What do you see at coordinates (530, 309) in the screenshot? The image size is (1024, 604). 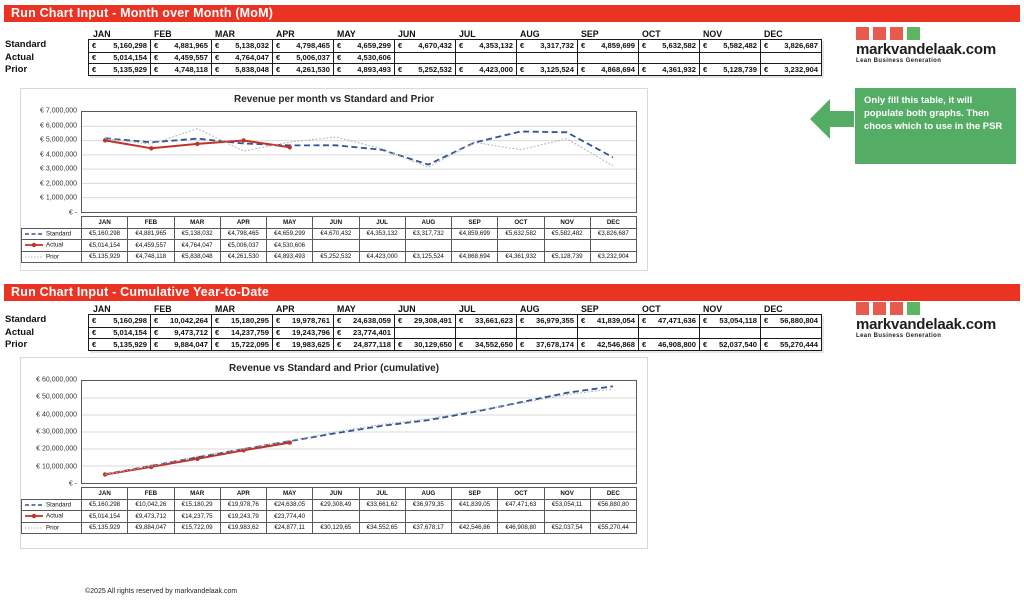 I see `month-header: AUG` at bounding box center [530, 309].